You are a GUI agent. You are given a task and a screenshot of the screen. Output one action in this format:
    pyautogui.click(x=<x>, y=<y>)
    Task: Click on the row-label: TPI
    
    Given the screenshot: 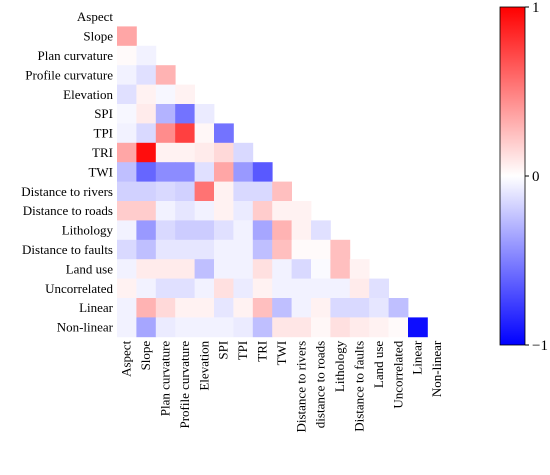 What is the action you would take?
    pyautogui.click(x=104, y=133)
    